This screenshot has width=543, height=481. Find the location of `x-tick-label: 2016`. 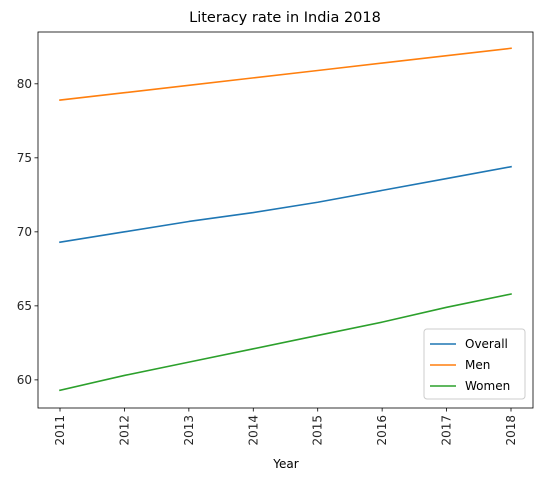

x-tick-label: 2016 is located at coordinates (382, 430).